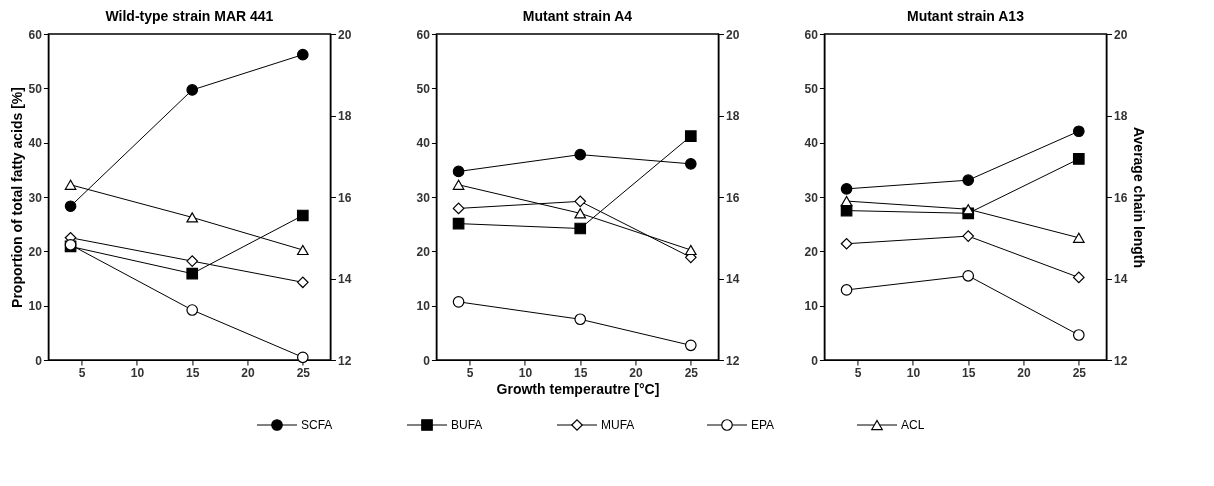 This screenshot has height=486, width=1214. I want to click on legend-label: MUFA, so click(618, 425).